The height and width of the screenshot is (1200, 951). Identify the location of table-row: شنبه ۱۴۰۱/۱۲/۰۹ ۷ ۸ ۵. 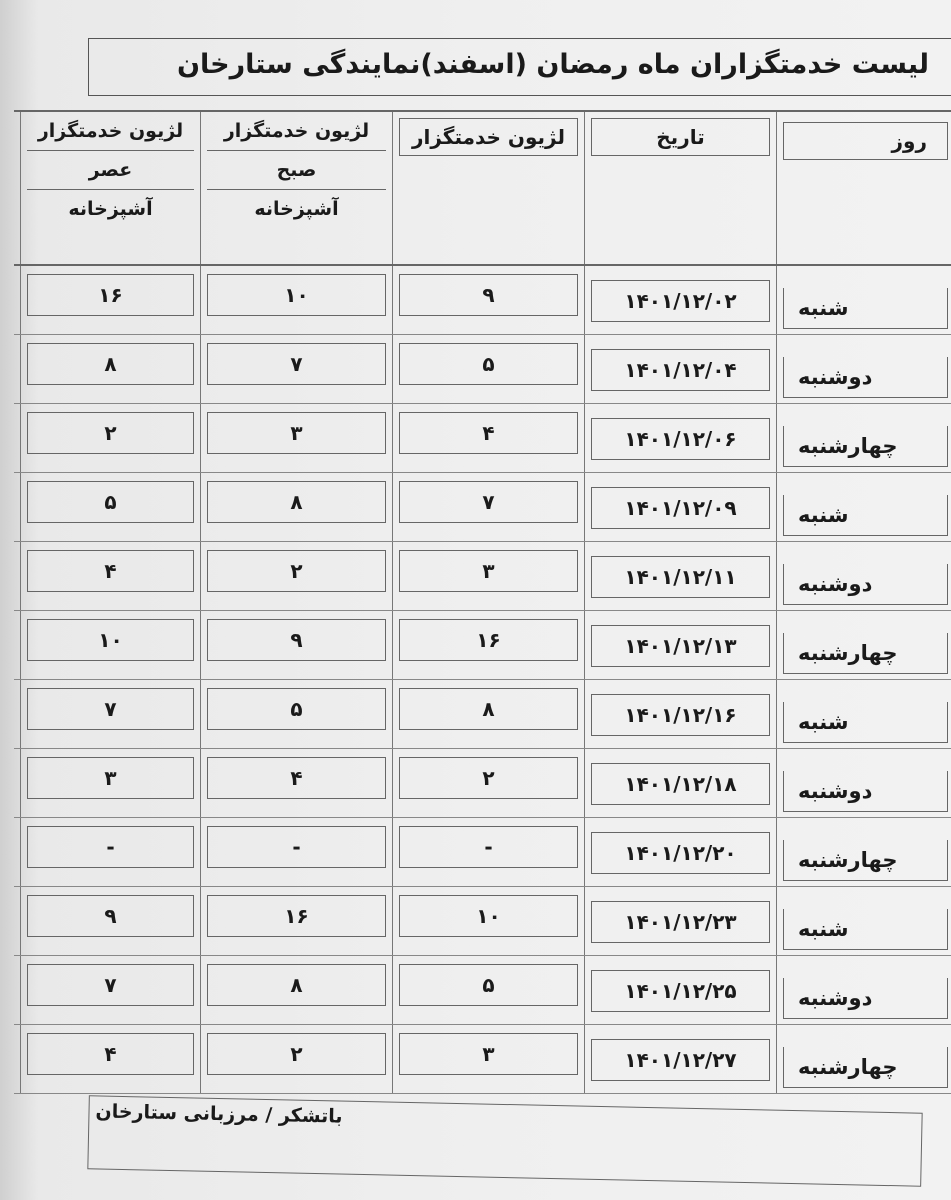
(482, 507).